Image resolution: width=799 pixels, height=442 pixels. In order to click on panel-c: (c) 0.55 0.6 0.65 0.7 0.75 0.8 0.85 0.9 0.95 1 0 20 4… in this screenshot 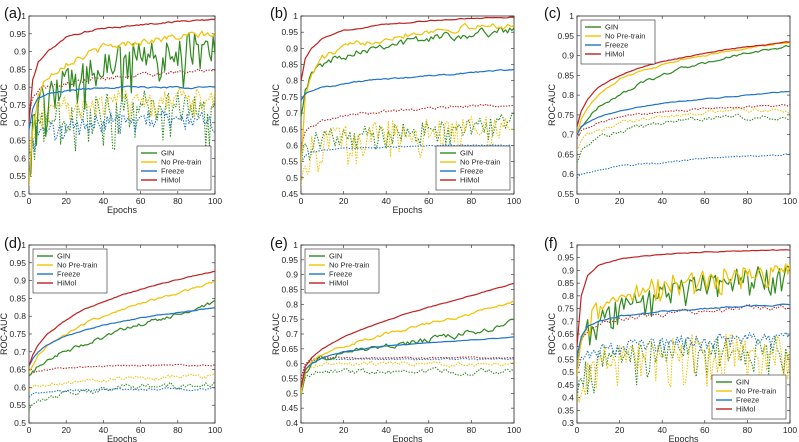, I will do `click(670, 106)`.